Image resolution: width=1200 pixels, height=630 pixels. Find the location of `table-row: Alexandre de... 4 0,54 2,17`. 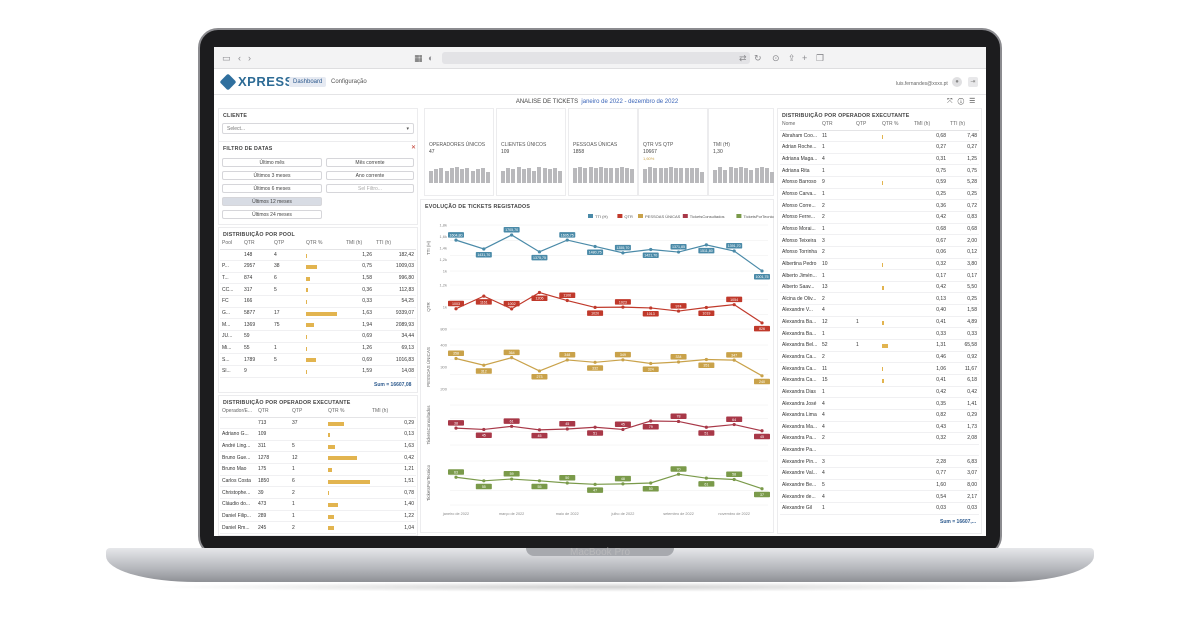

table-row: Alexandre de... 4 0,54 2,17 is located at coordinates (879, 496).